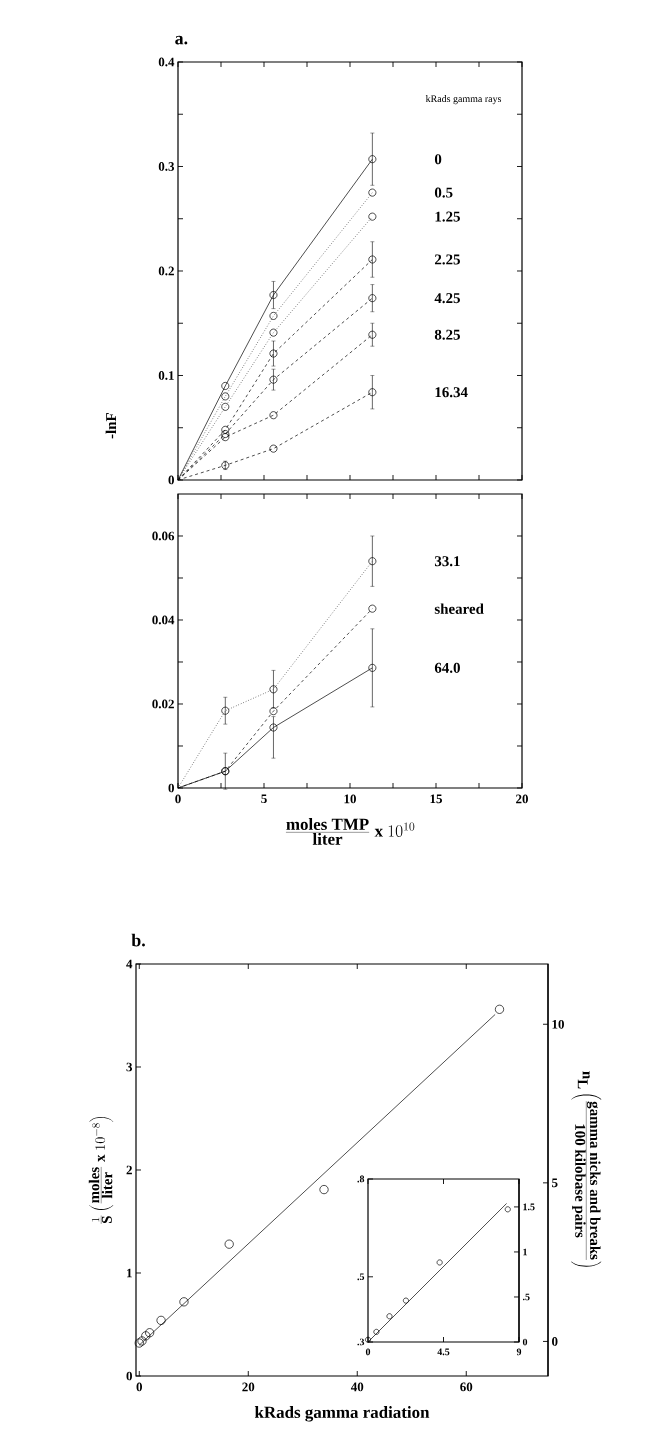 Image resolution: width=656 pixels, height=1453 pixels. I want to click on y2-tick-label: 5, so click(555, 1183).